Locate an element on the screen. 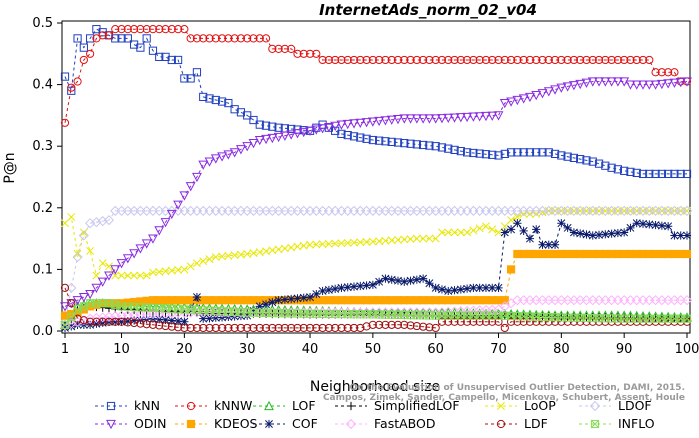 Image resolution: width=699 pixels, height=438 pixels. legend-item-cof: COF is located at coordinates (285, 423).